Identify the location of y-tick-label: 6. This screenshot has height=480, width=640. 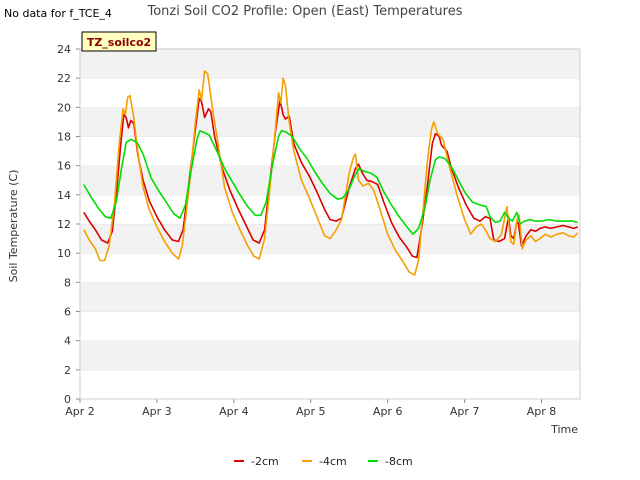
(67, 312).